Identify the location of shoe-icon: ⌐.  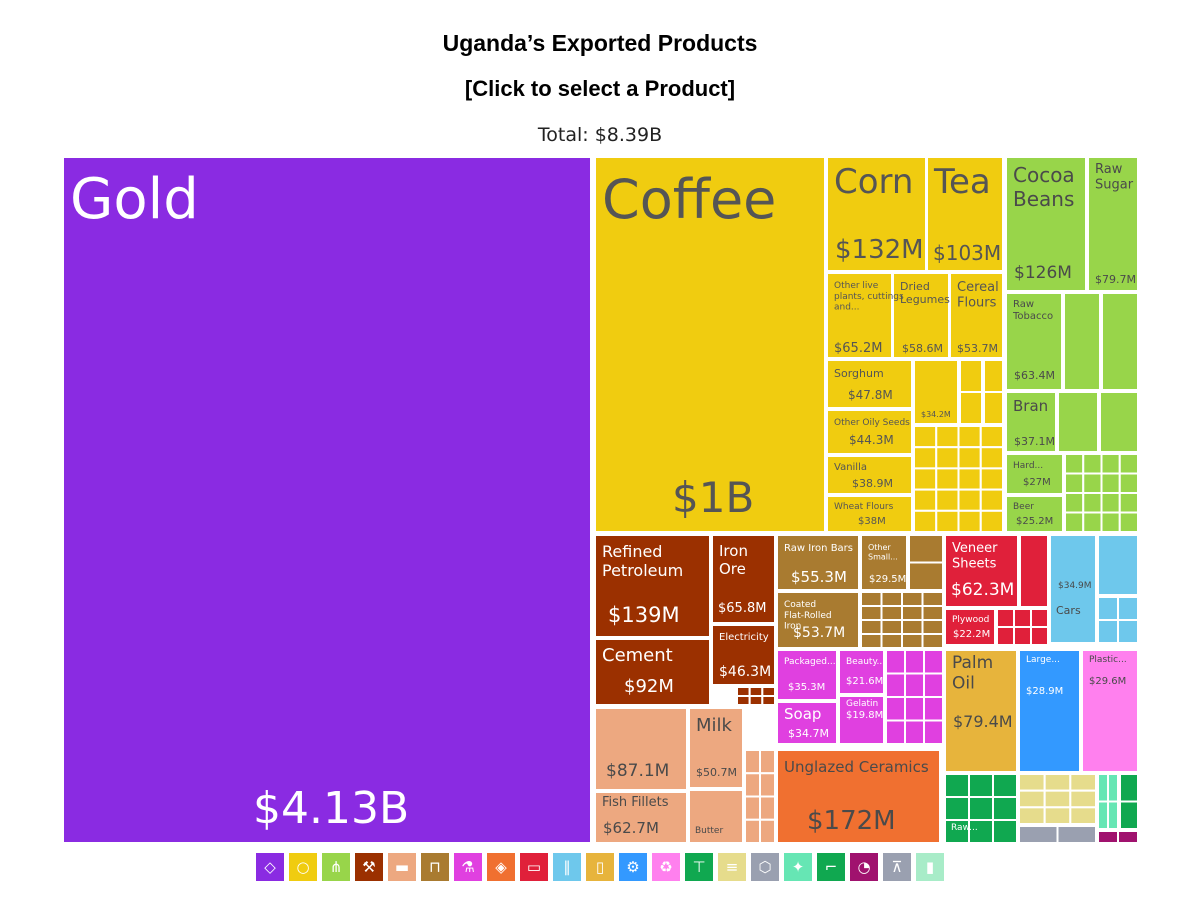
(831, 867).